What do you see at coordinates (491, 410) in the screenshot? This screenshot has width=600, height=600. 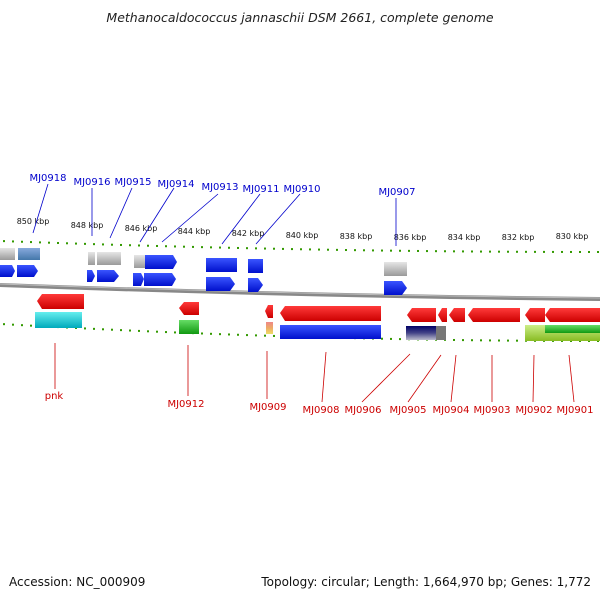 I see `gene-label-mj0903: MJ0903` at bounding box center [491, 410].